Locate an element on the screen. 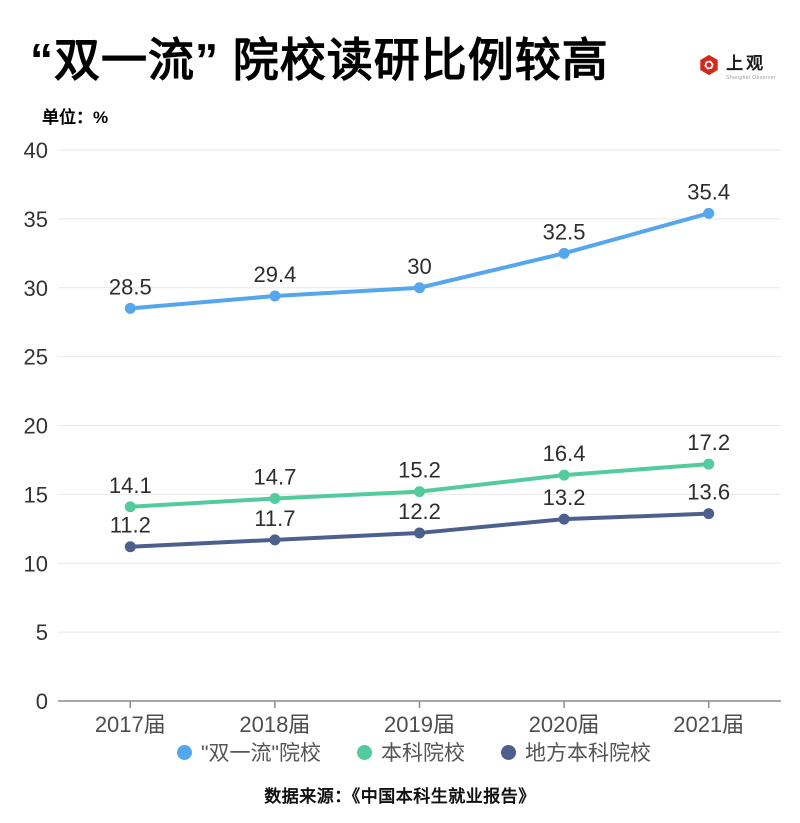 The height and width of the screenshot is (823, 800). legend-label: "双一流"院校 is located at coordinates (261, 753).